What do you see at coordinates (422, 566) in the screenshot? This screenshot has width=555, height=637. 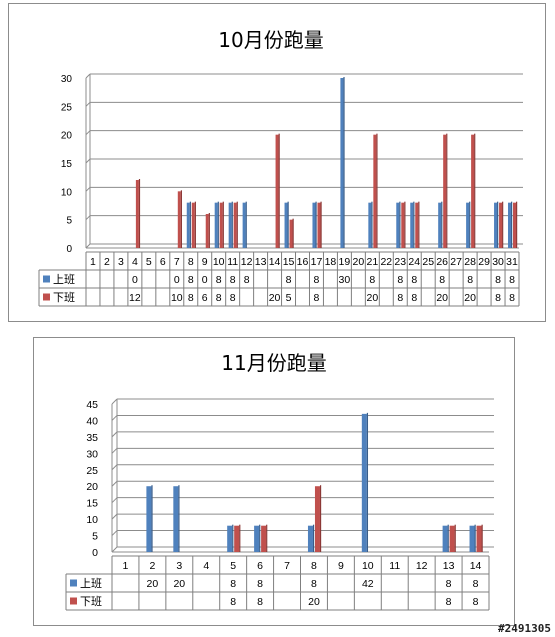 I see `nov-x-tick-label: 12` at bounding box center [422, 566].